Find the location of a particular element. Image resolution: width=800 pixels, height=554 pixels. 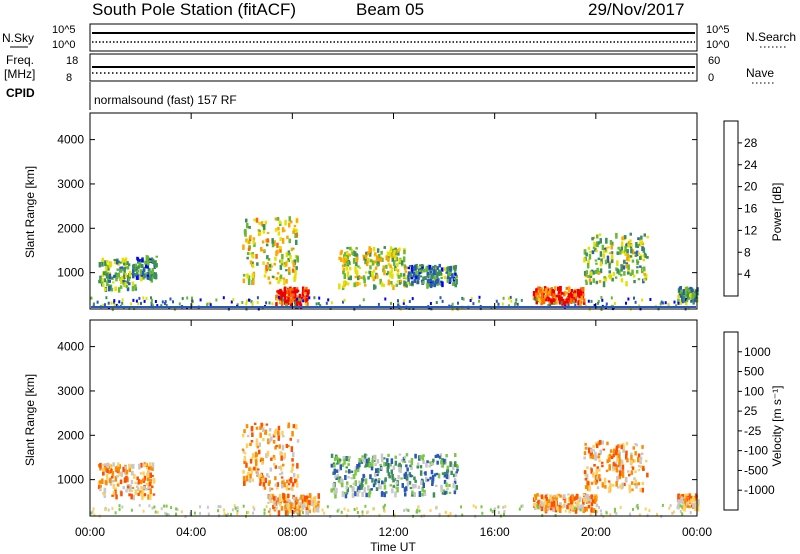

noise-tick-right-low: 10^0 is located at coordinates (718, 45).